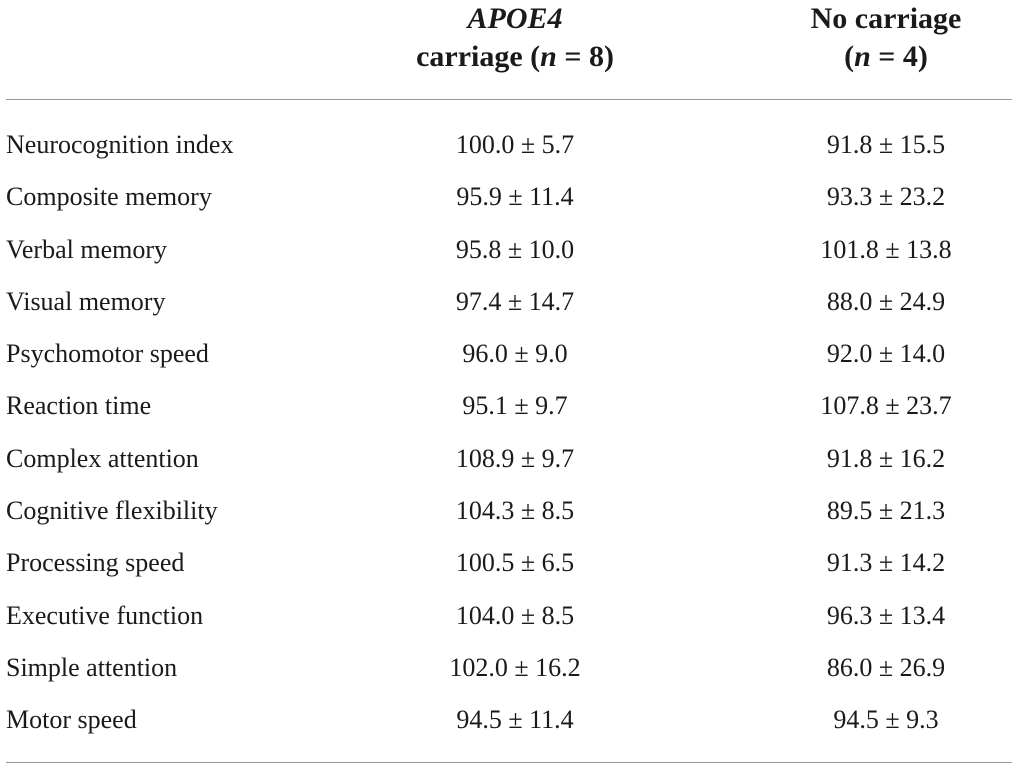  I want to click on column-header-line2: carriage (n = 8), so click(515, 57).